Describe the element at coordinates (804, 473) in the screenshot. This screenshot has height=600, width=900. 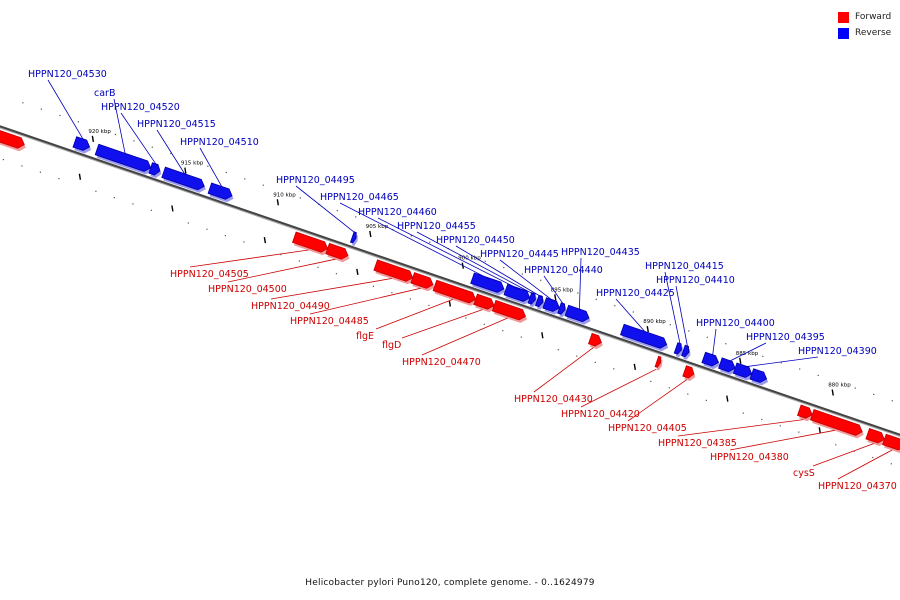
I see `gene-label: cysS` at that location.